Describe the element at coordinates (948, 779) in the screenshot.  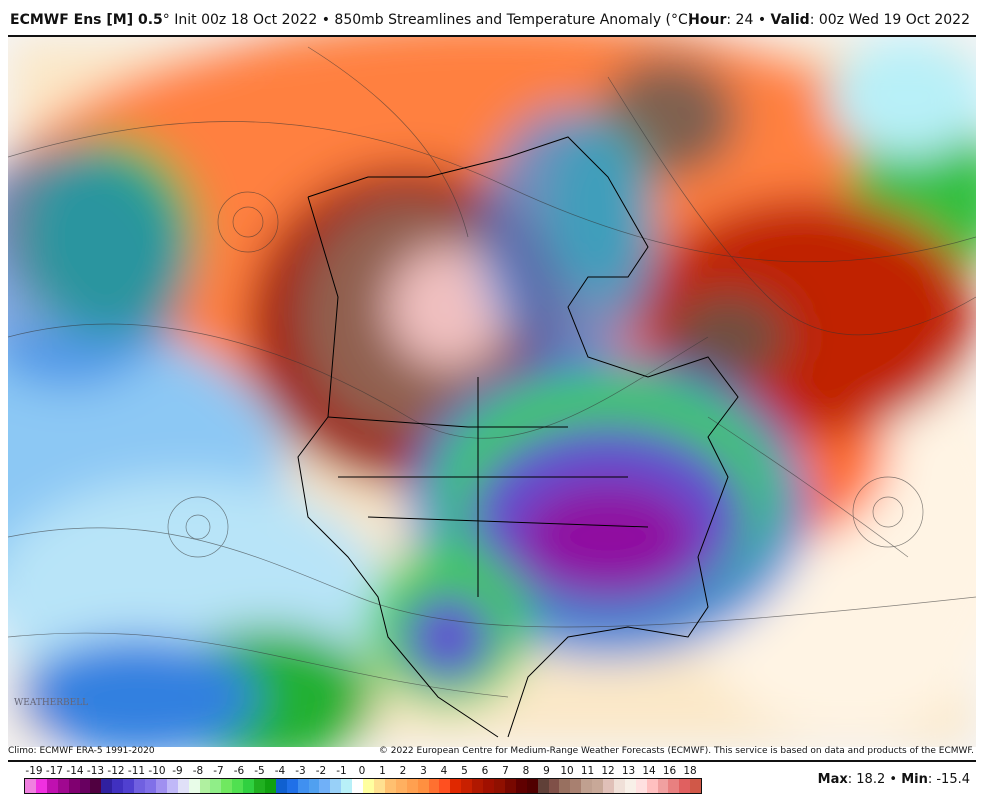
I see `min-value: : -15.4` at that location.